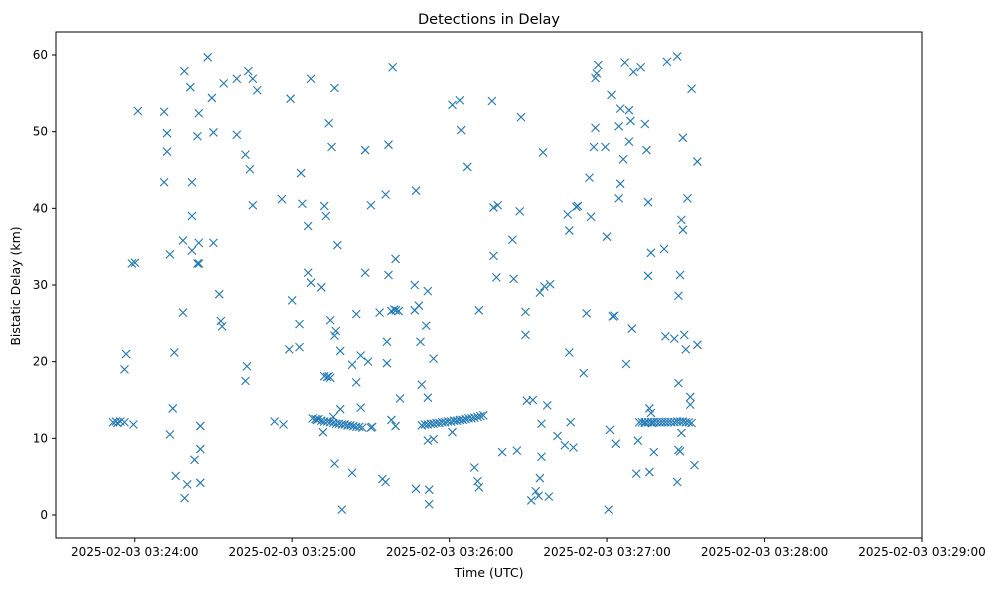 The width and height of the screenshot is (988, 594). What do you see at coordinates (15, 285) in the screenshot?
I see `y-axis-label: Bistatic Delay (km)` at bounding box center [15, 285].